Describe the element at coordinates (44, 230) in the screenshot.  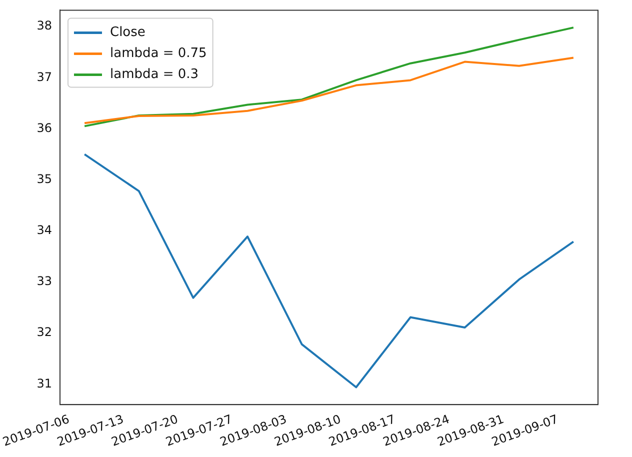
I see `y-tick-label: 34` at that location.